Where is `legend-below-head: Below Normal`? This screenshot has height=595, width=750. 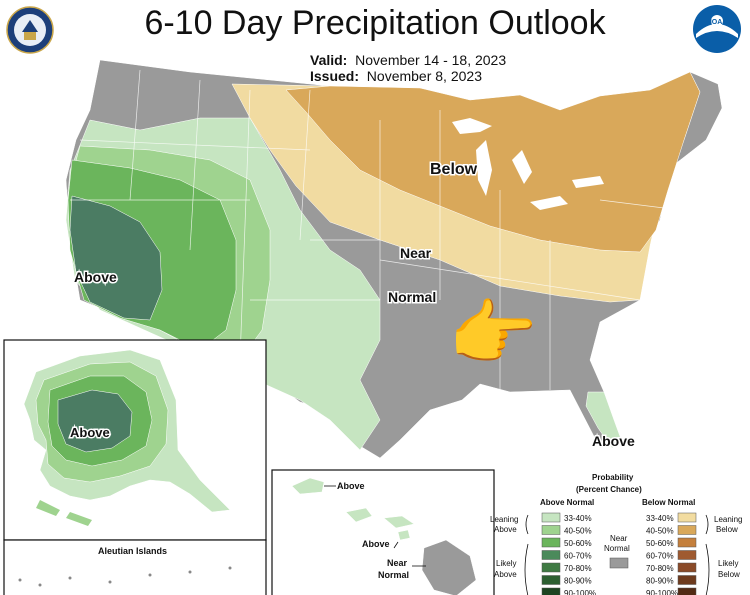 legend-below-head: Below Normal is located at coordinates (668, 502).